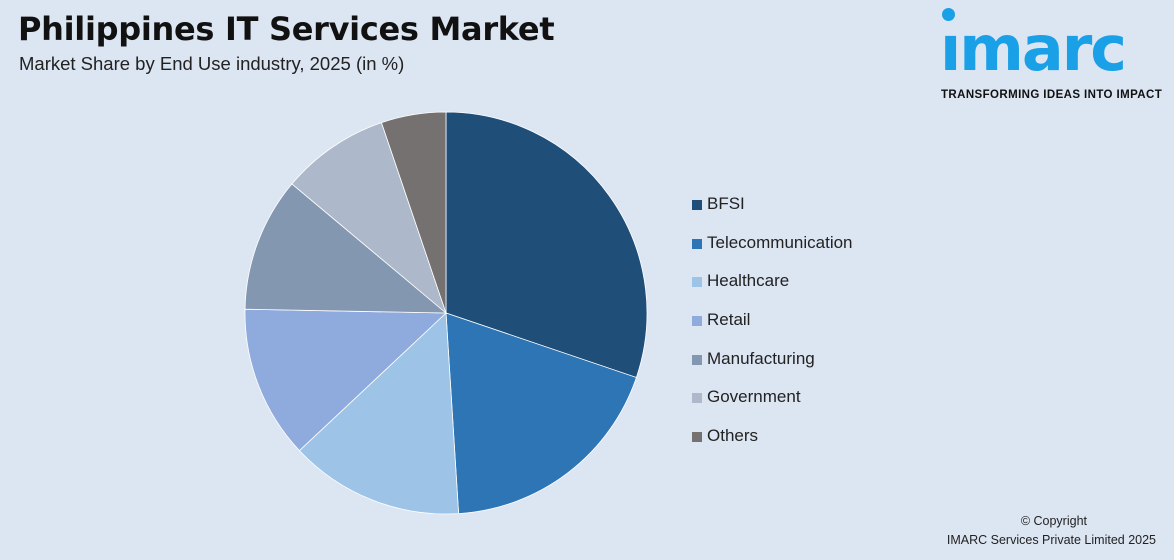 This screenshot has width=1174, height=560. What do you see at coordinates (729, 320) in the screenshot?
I see `legend-label: Retail` at bounding box center [729, 320].